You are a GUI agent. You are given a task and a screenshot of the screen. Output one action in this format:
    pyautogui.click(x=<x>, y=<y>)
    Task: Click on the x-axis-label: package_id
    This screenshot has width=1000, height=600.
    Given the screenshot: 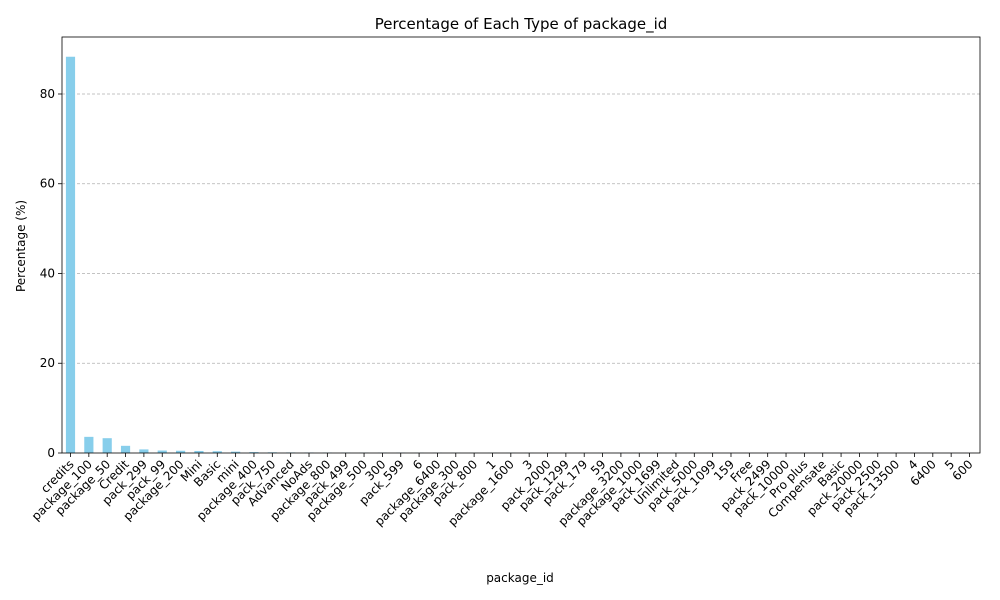 What is the action you would take?
    pyautogui.click(x=520, y=578)
    